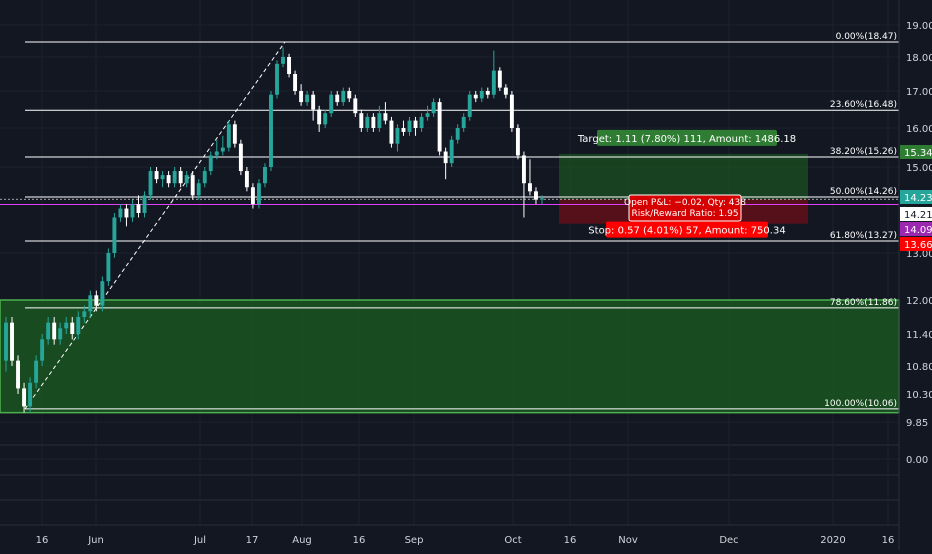 The width and height of the screenshot is (932, 554). Describe the element at coordinates (414, 540) in the screenshot. I see `x-tick-label: Sep` at that location.